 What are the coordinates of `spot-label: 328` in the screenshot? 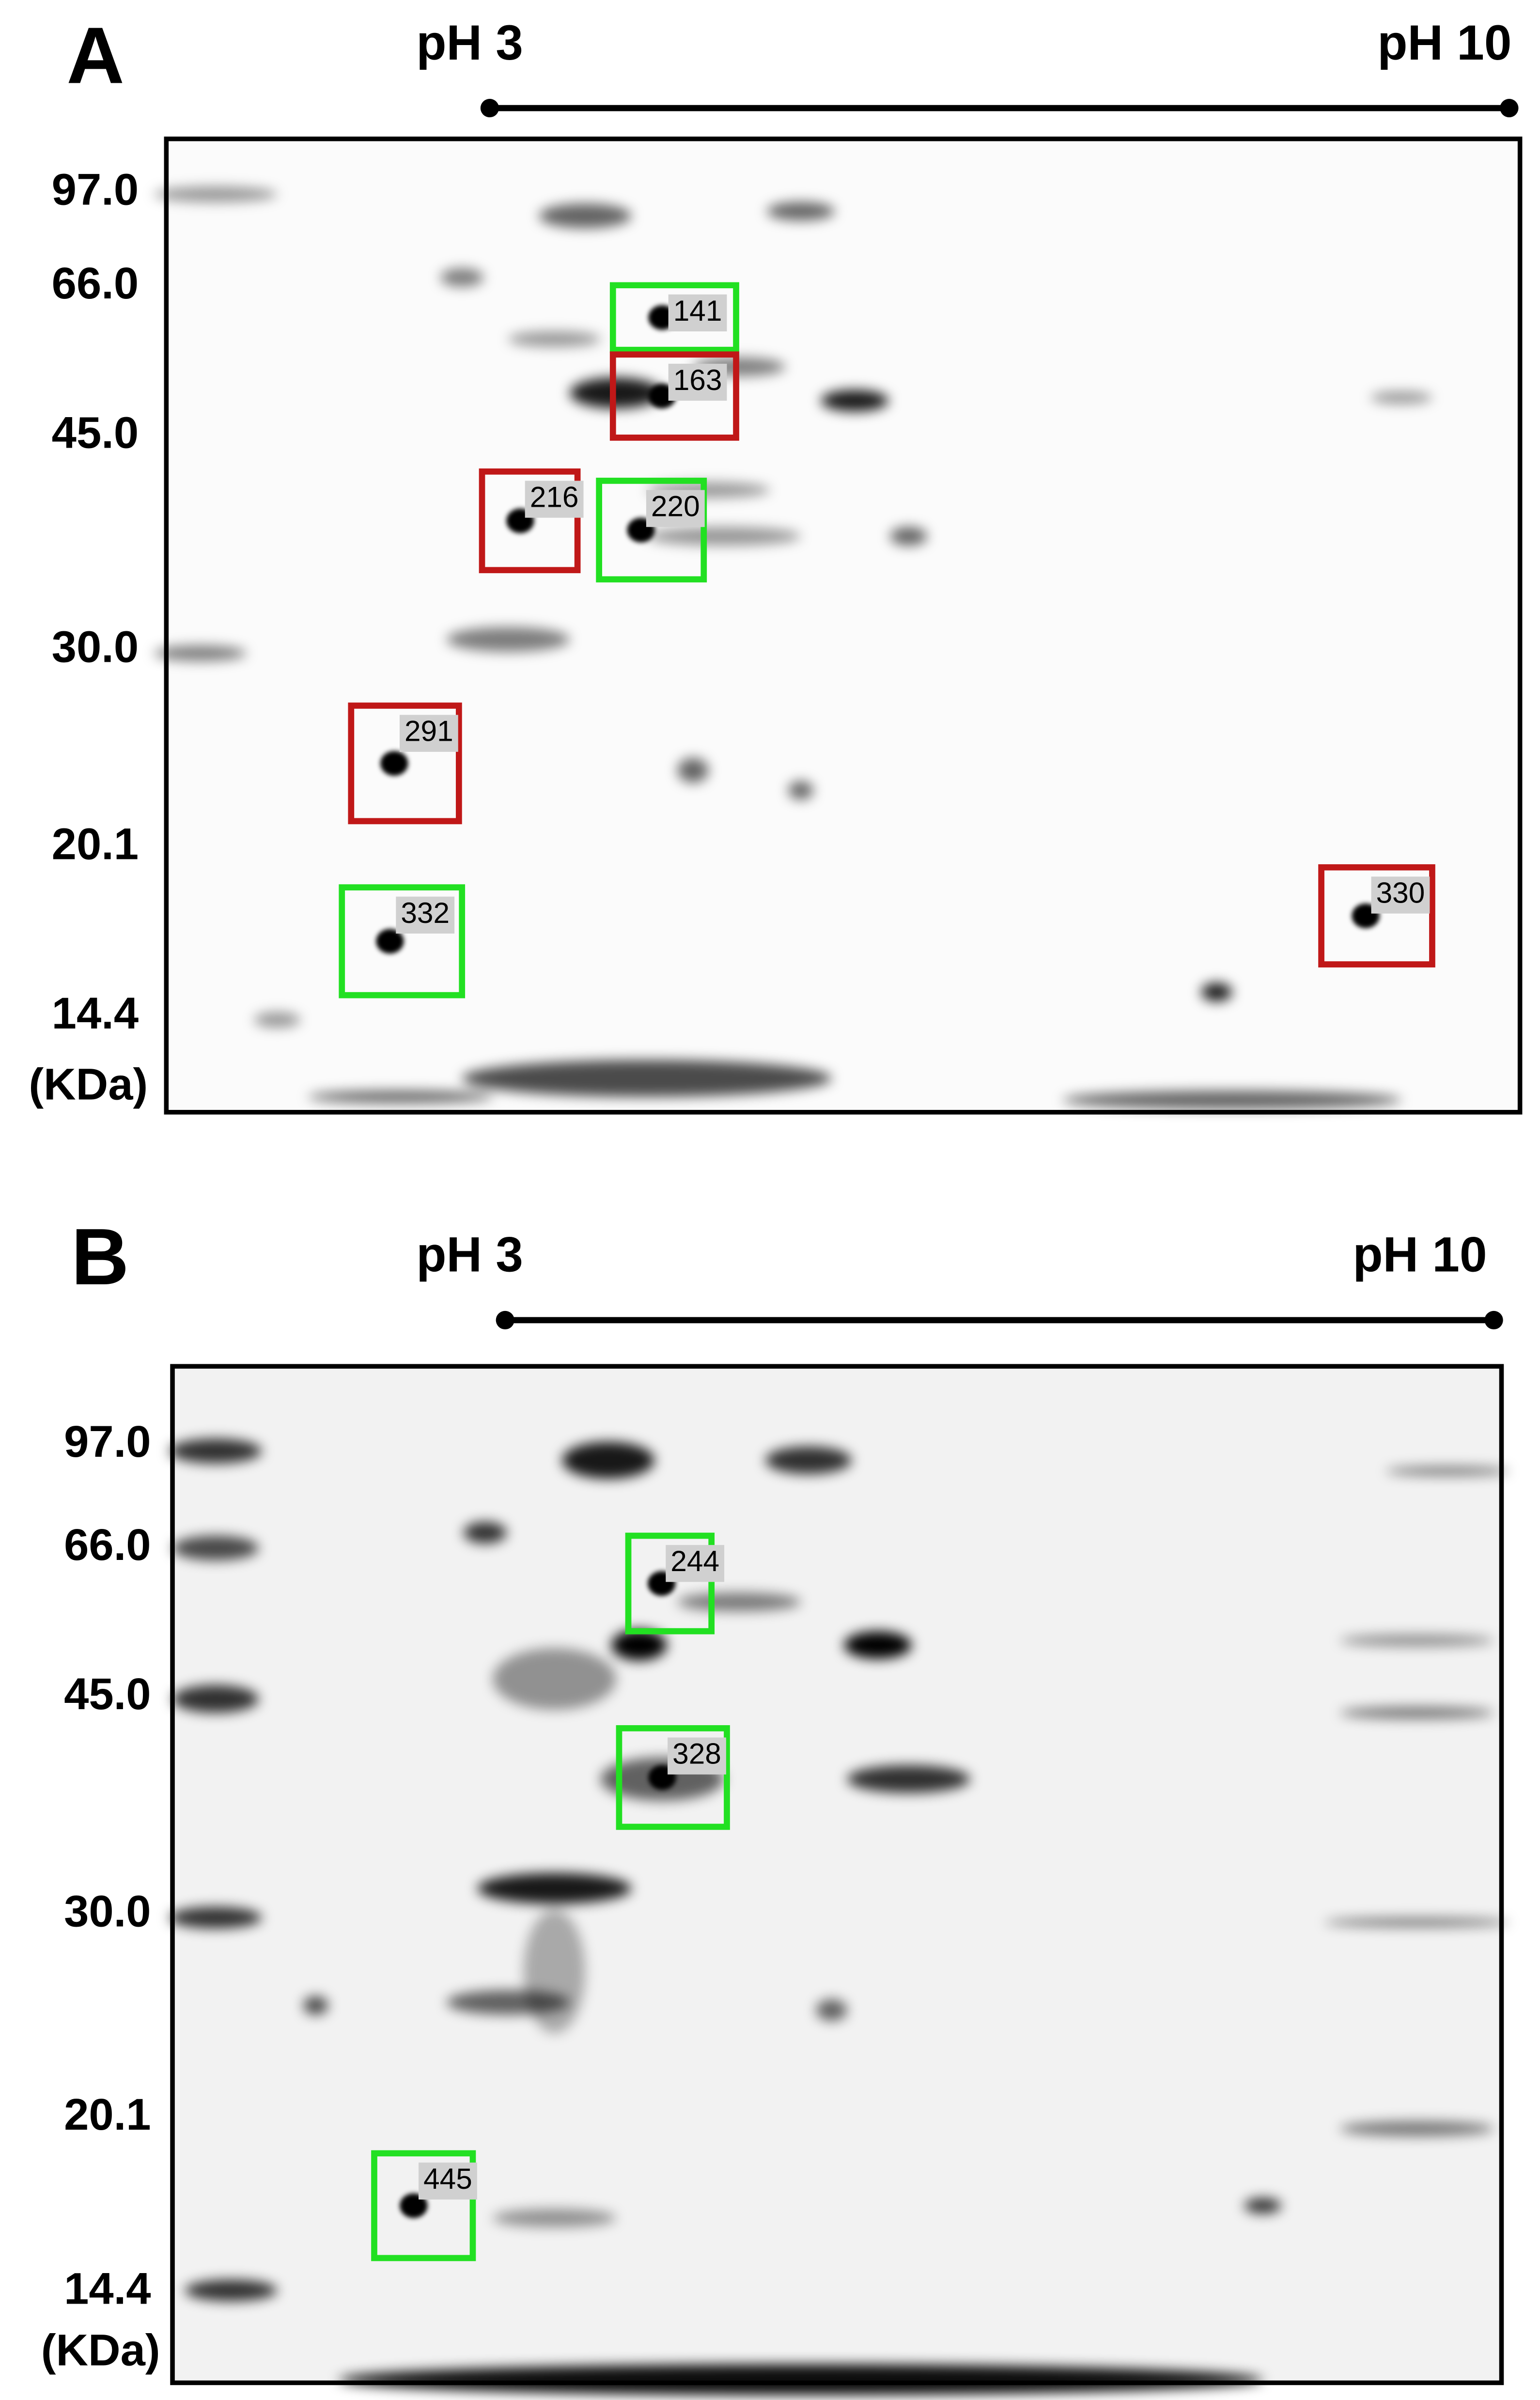 It's located at (696, 1753).